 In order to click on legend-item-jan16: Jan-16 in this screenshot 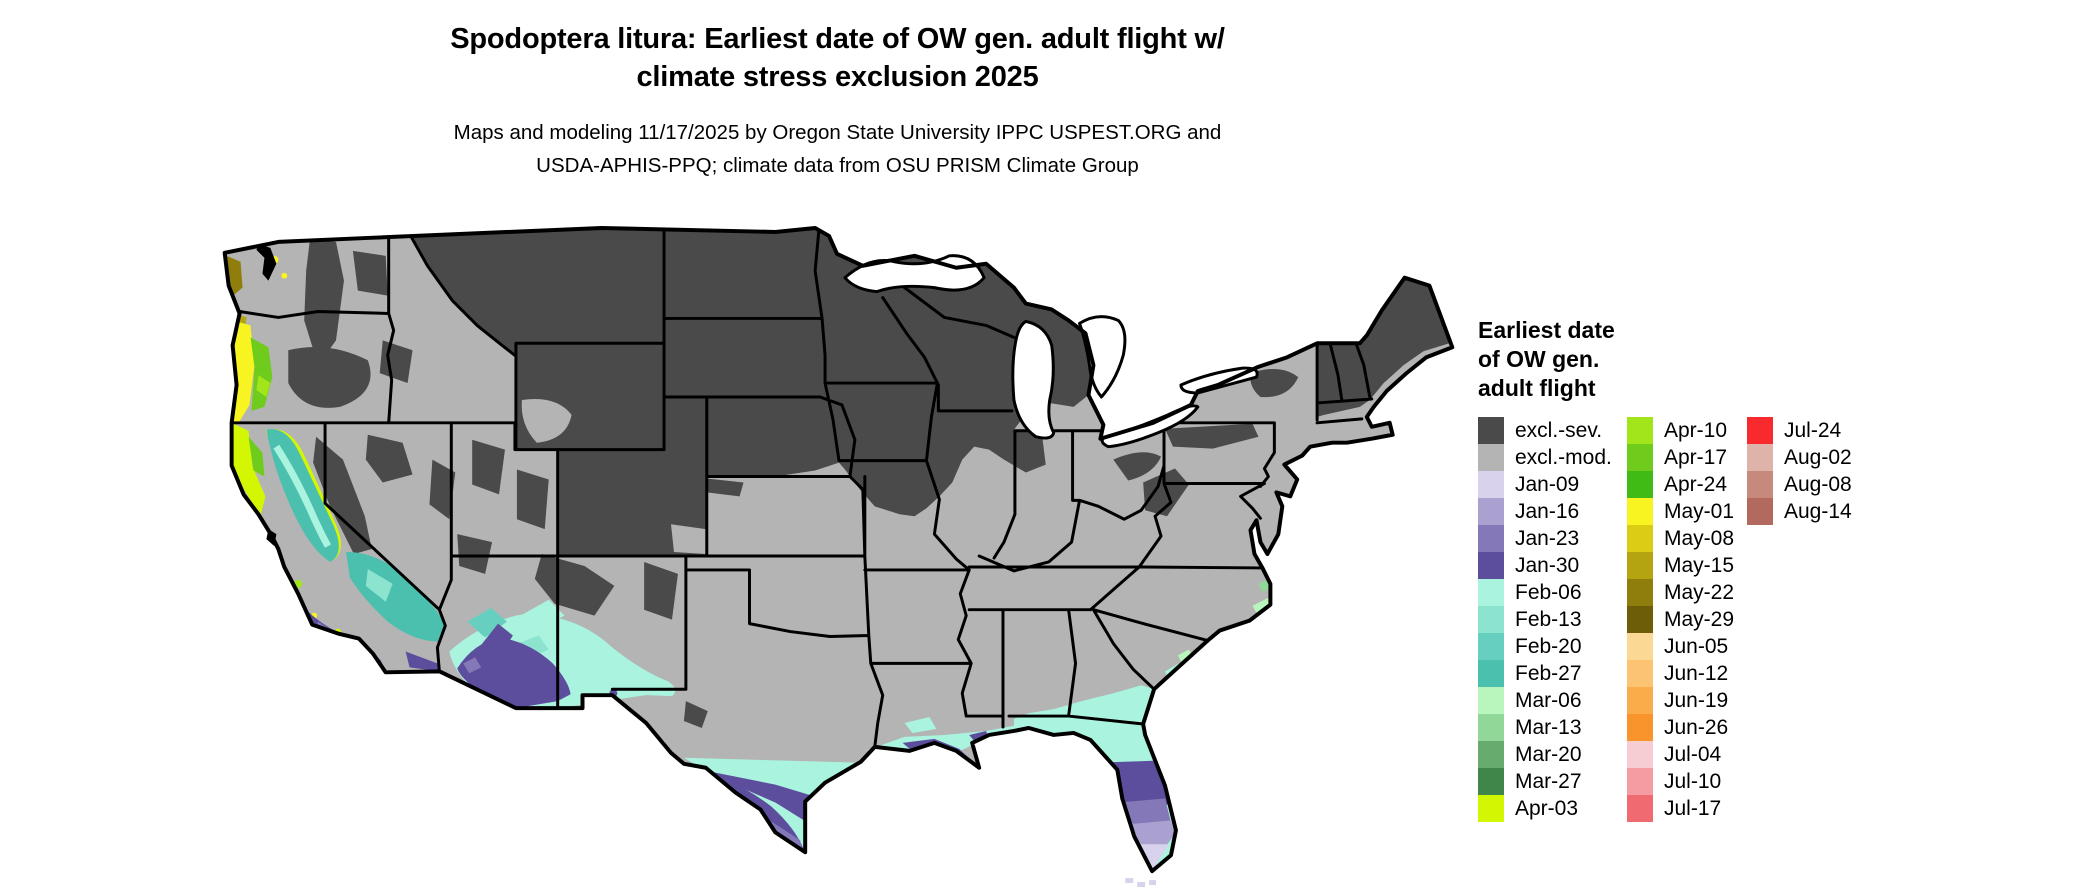, I will do `click(1552, 511)`.